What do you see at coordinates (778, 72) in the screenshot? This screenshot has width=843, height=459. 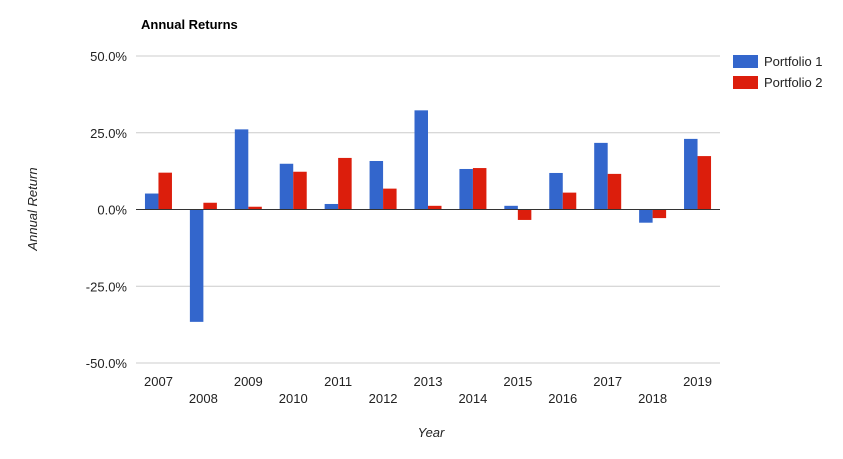 I see `legend: Portfolio 1 Portfolio 2` at bounding box center [778, 72].